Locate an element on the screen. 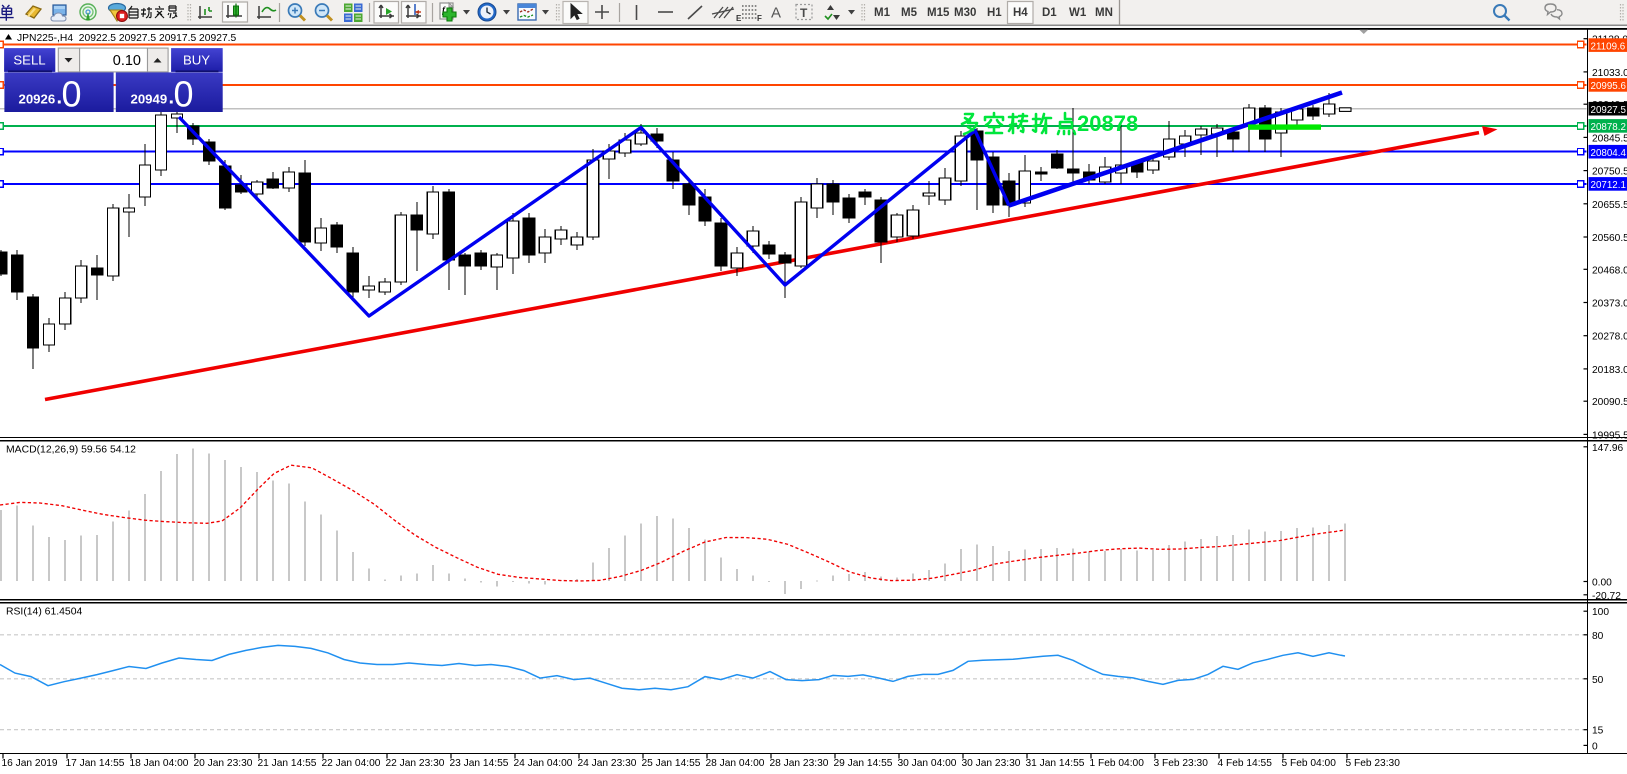 The height and width of the screenshot is (774, 1627). svg-text: 18 Jan 04:00 is located at coordinates (159, 763).